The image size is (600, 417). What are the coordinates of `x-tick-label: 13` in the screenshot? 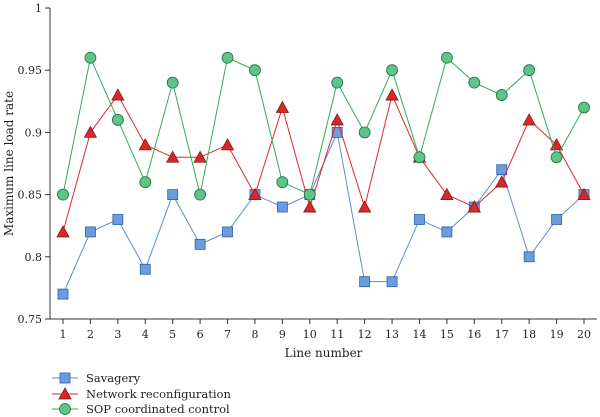 It's located at (392, 334).